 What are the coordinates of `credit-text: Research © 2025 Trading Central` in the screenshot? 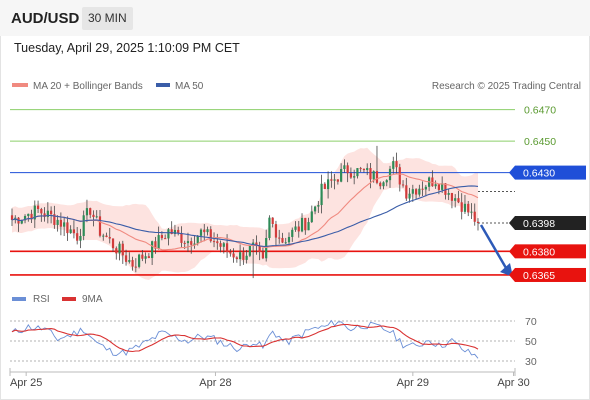 It's located at (506, 86).